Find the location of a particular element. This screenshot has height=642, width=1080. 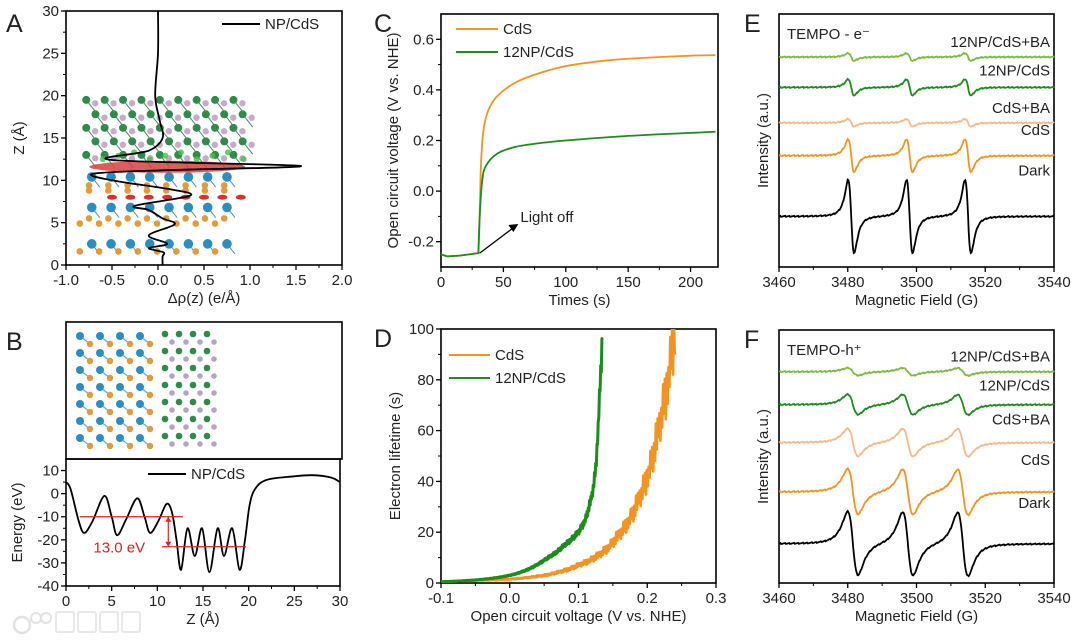

y-tick-label: 30 is located at coordinates (50, 11).